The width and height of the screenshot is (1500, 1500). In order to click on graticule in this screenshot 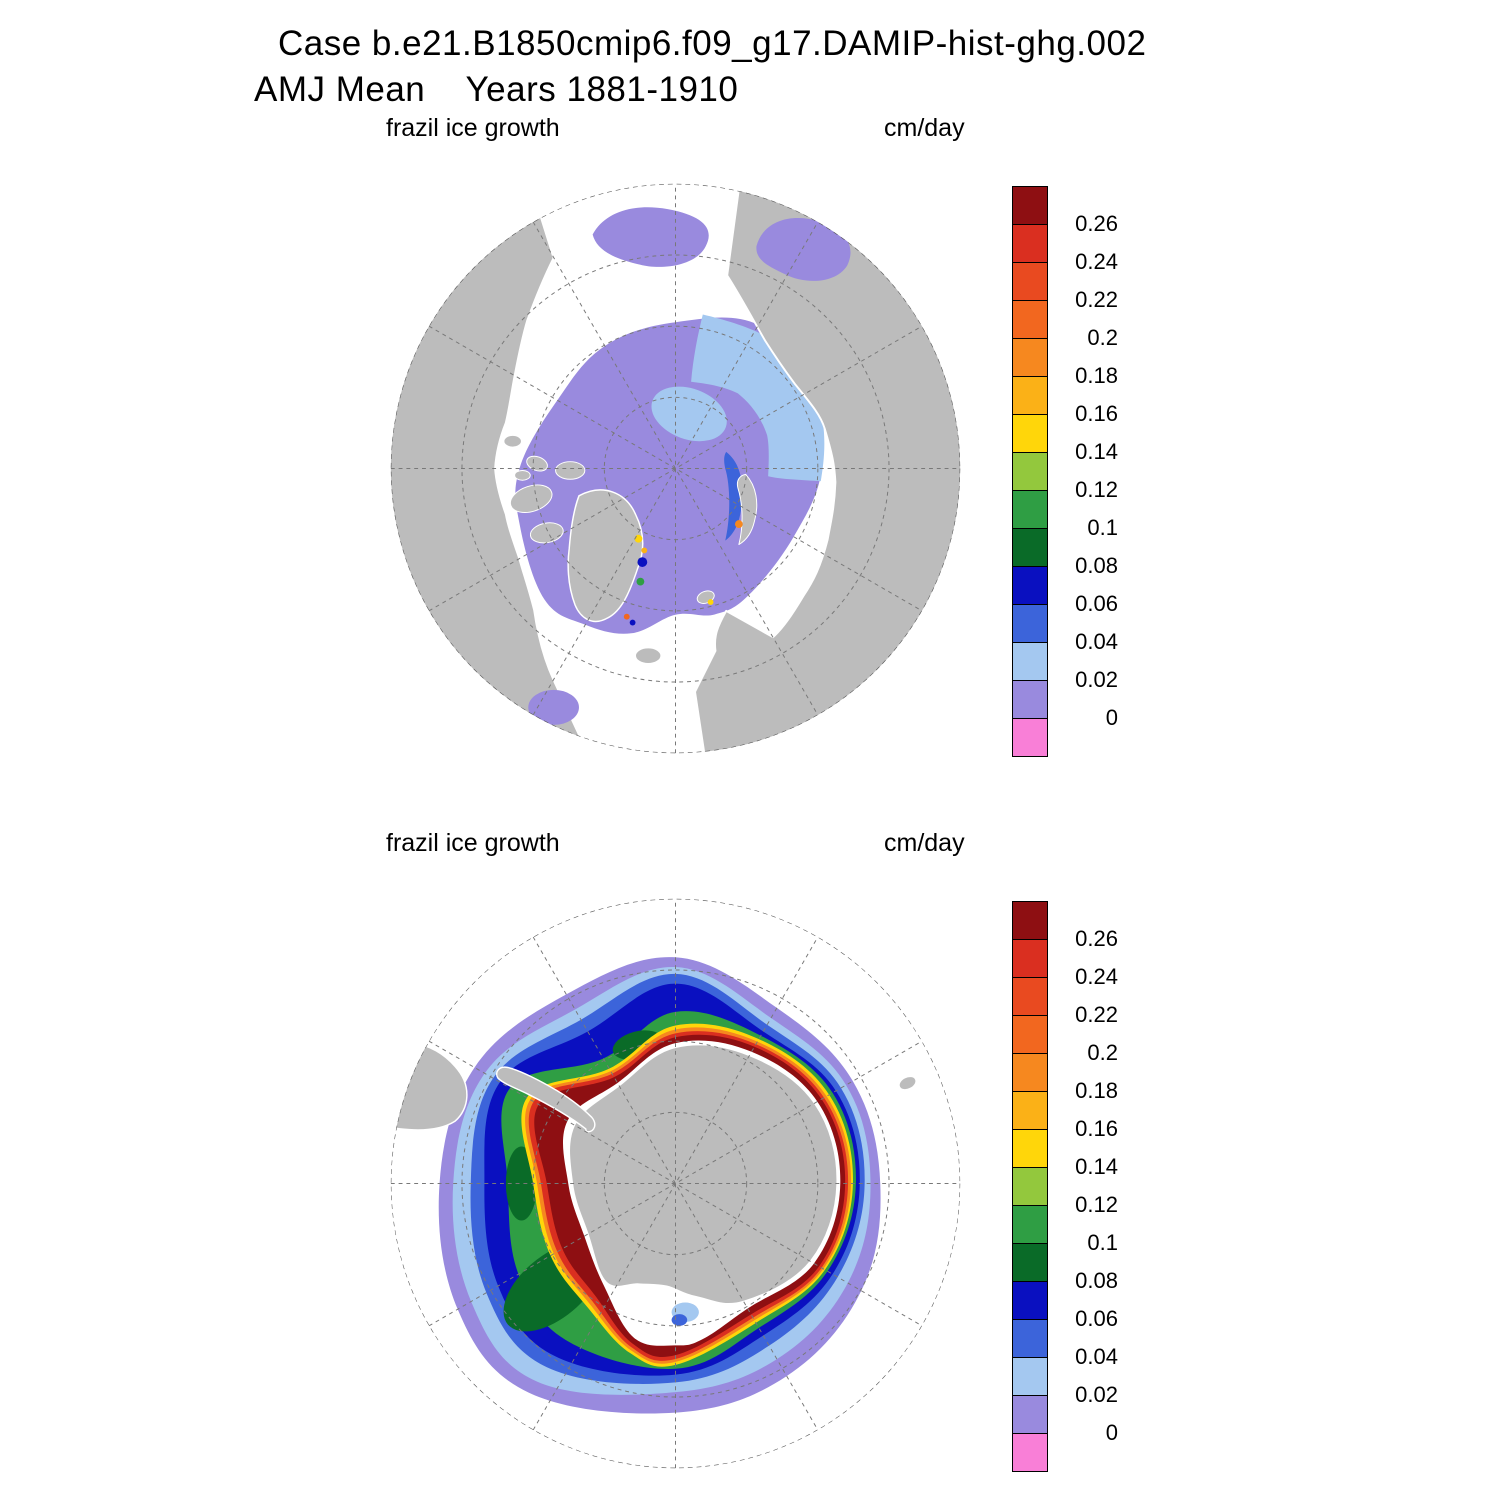, I will do `click(675, 1183)`.